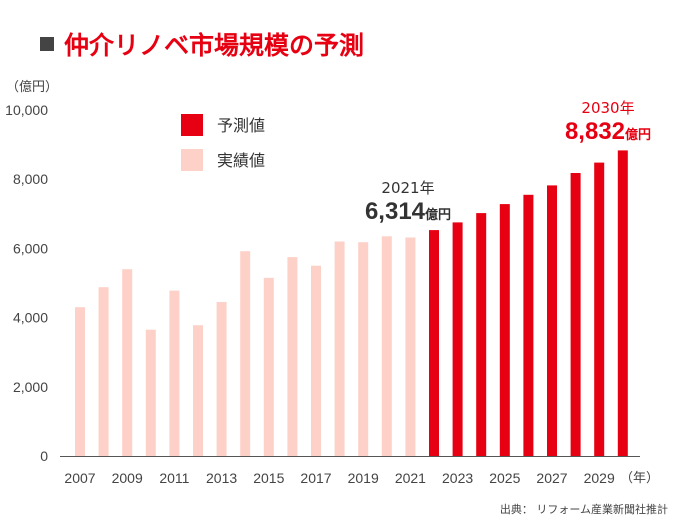 Image resolution: width=676 pixels, height=520 pixels. Describe the element at coordinates (32, 87) in the screenshot. I see `y-axis-unit: （億円）` at that location.